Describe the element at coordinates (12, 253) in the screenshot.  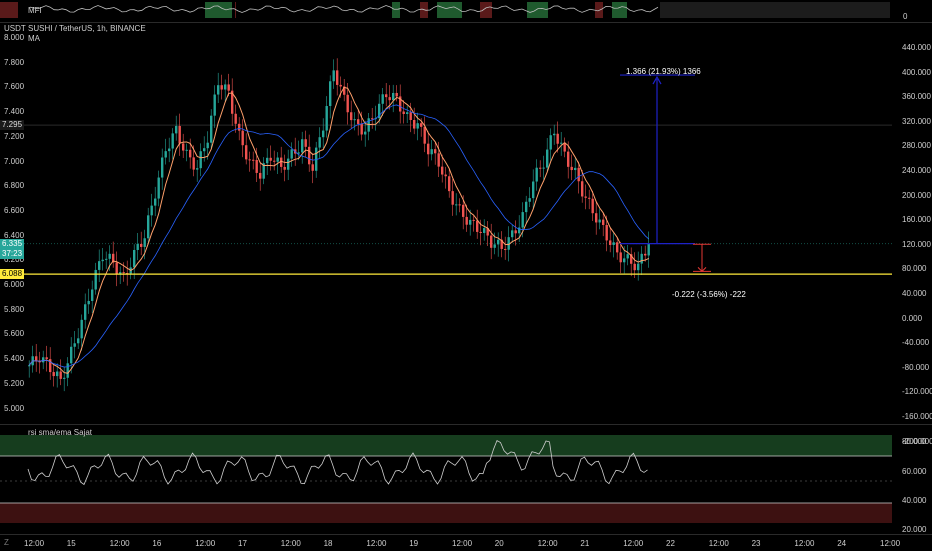
I see `candle-countdown: 37:23` at that location.